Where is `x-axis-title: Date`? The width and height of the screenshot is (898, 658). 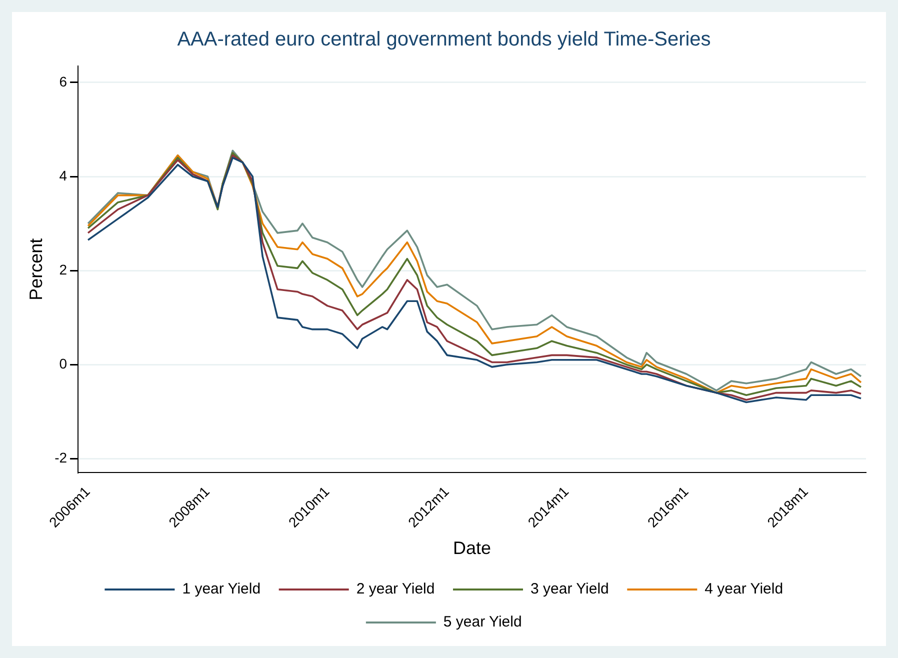
x-axis-title: Date is located at coordinates (472, 548).